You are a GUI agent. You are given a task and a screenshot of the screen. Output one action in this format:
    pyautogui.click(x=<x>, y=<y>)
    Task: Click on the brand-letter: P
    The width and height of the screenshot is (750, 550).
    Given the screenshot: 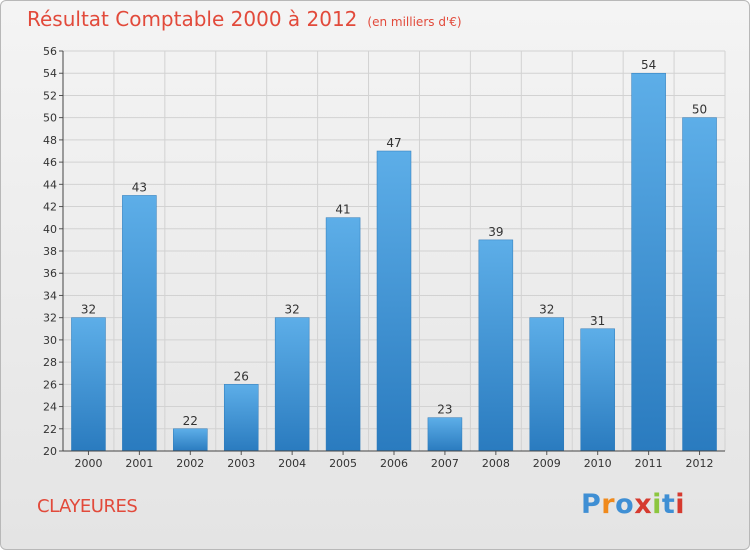 What is the action you would take?
    pyautogui.click(x=591, y=504)
    